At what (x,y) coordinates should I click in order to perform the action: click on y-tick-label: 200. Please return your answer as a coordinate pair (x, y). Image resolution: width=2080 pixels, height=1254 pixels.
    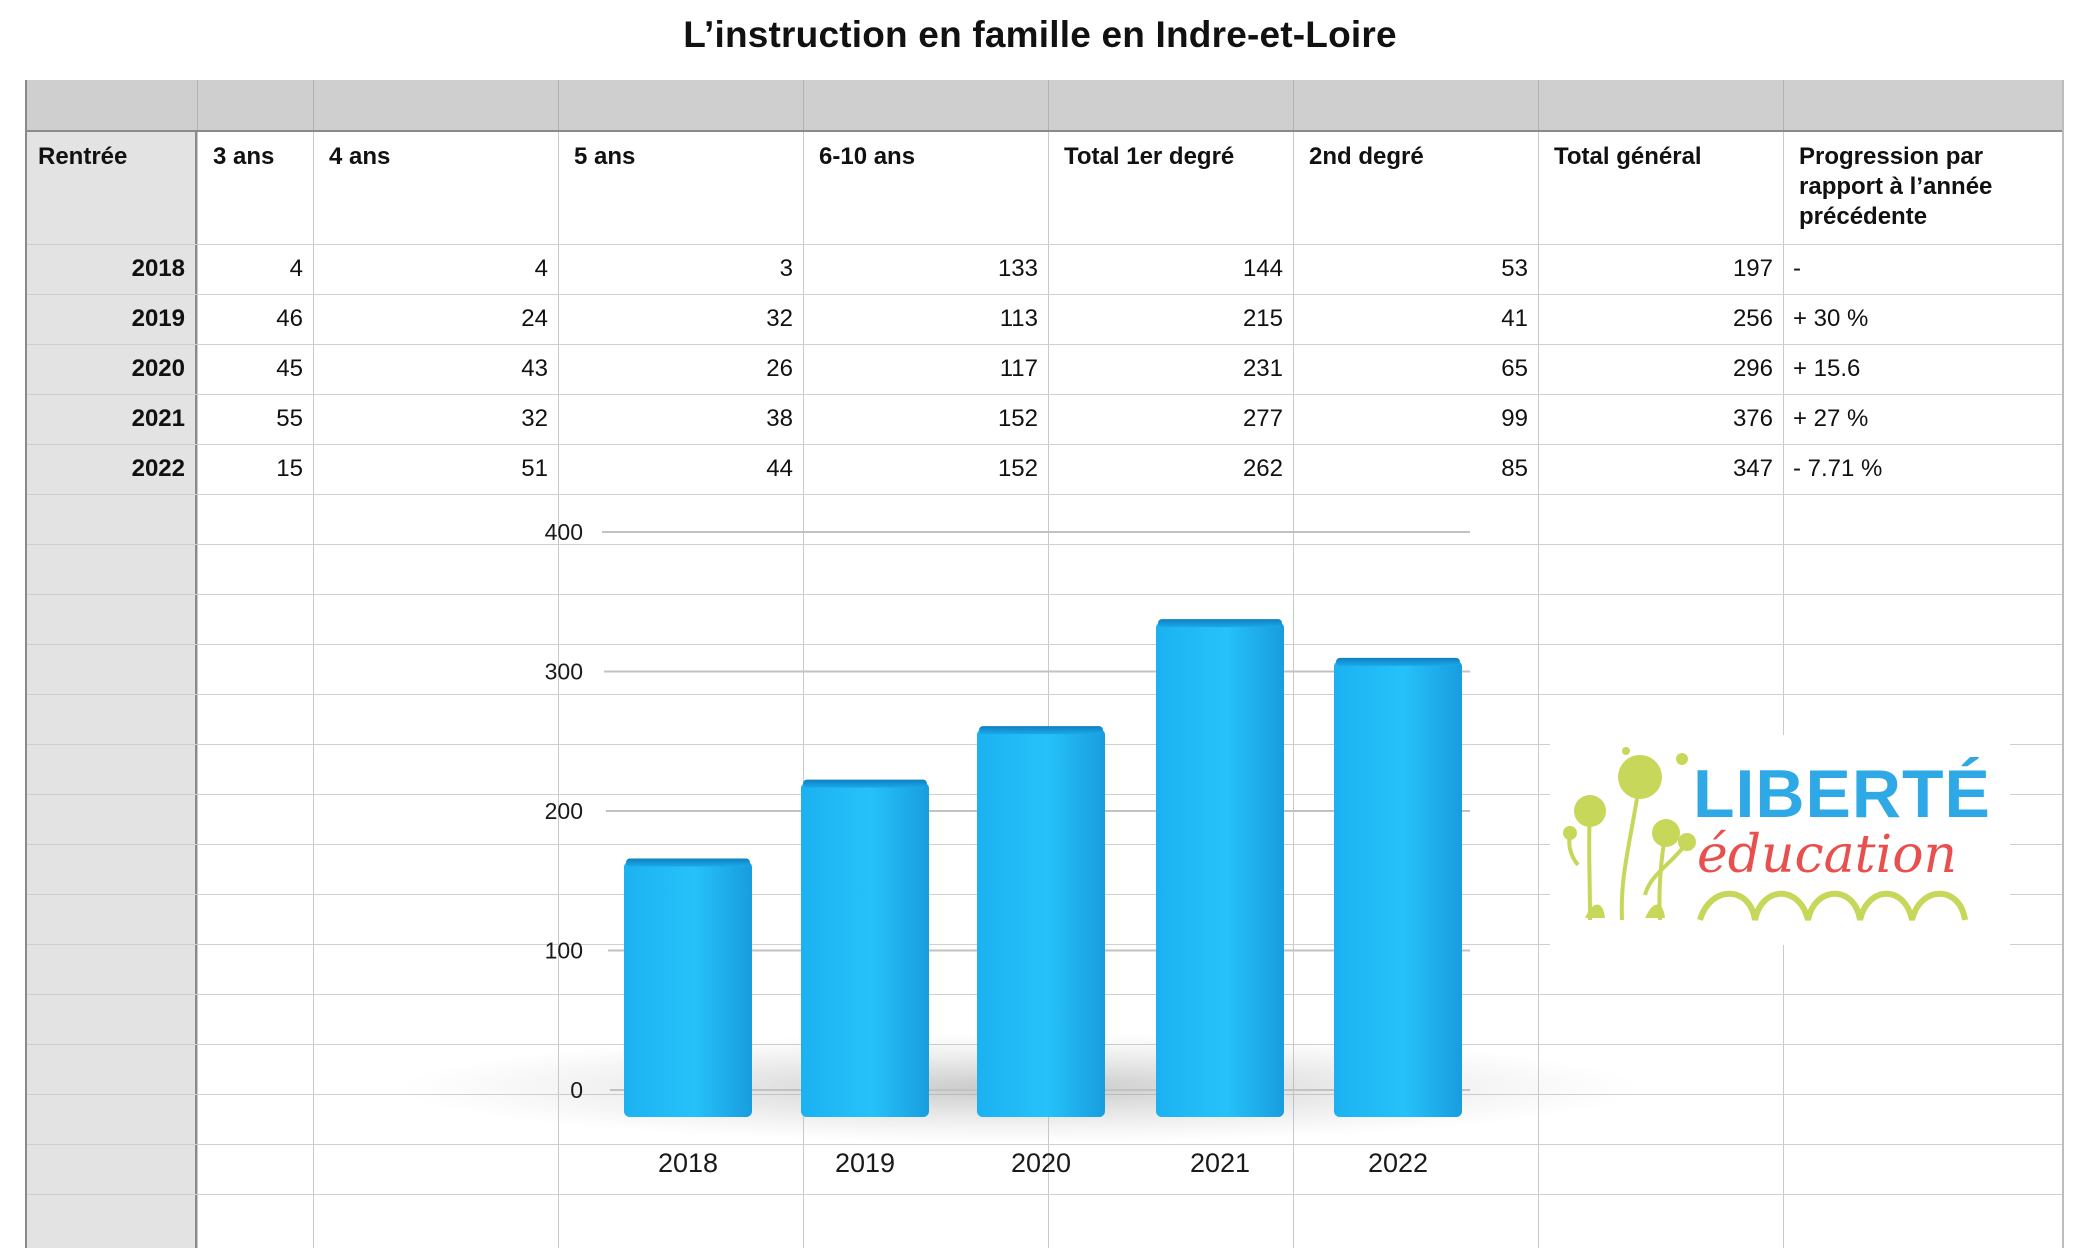
    Looking at the image, I should click on (564, 811).